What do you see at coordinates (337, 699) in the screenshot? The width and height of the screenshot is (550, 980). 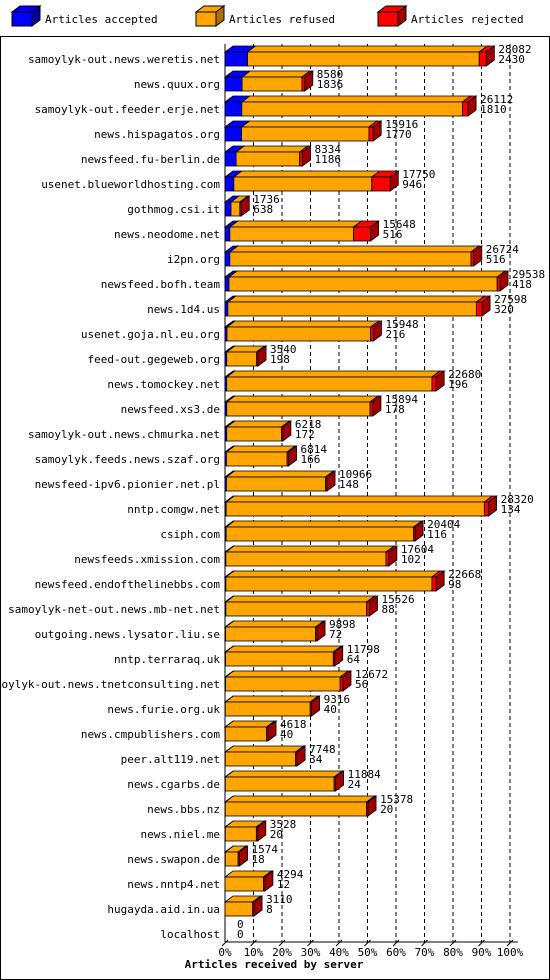 I see `offered-label: 9316` at bounding box center [337, 699].